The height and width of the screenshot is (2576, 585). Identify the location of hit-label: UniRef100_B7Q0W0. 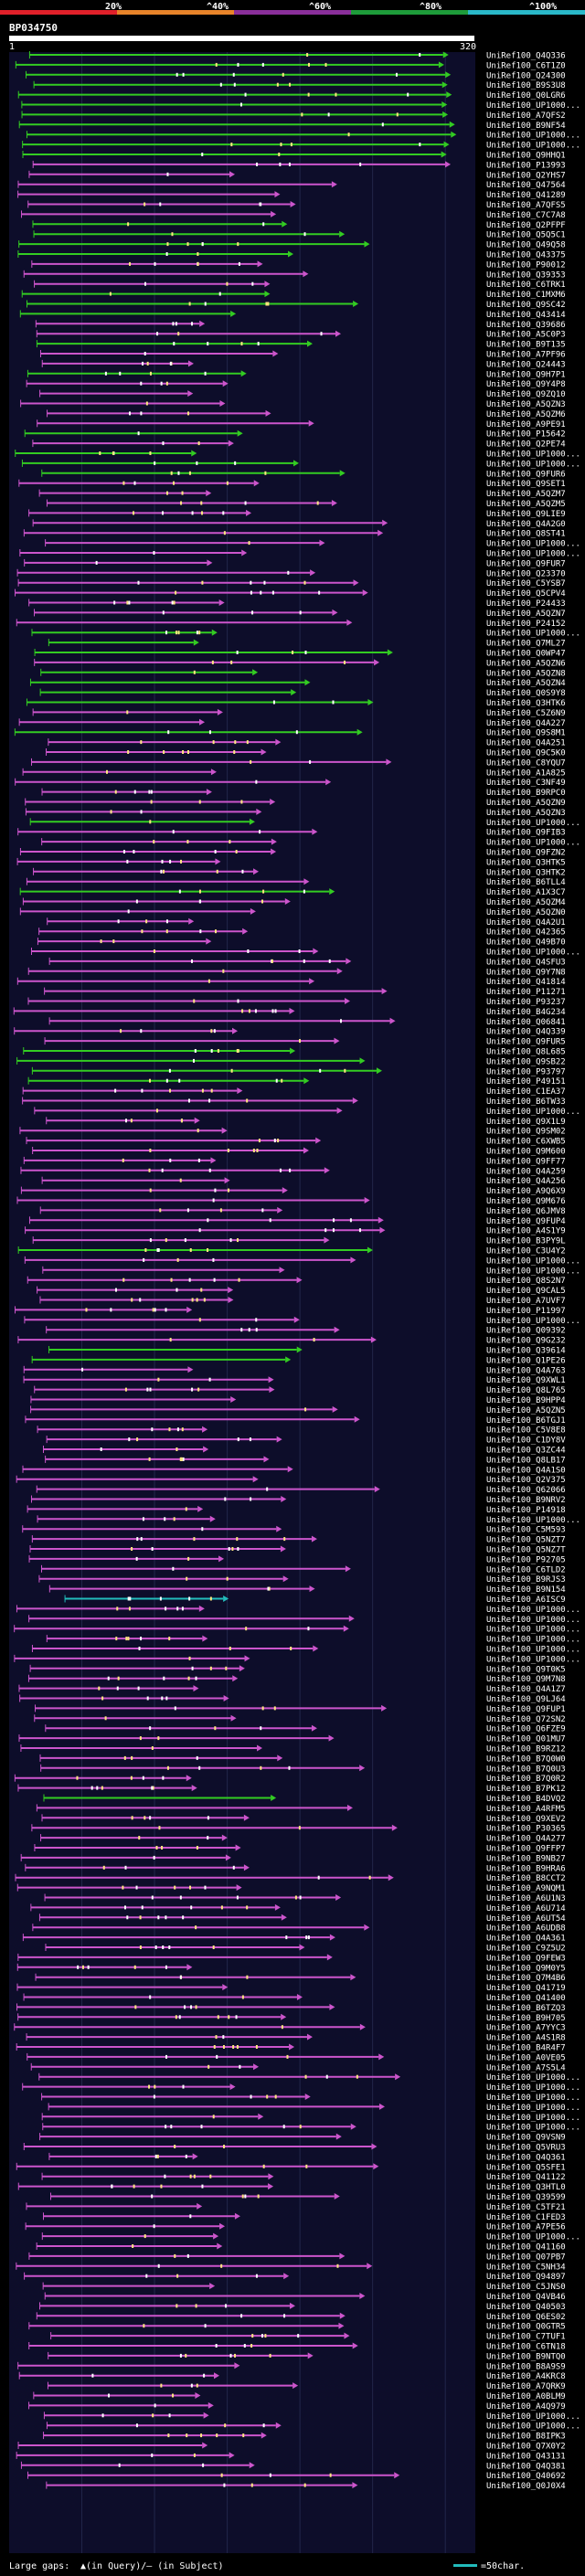
(526, 1759).